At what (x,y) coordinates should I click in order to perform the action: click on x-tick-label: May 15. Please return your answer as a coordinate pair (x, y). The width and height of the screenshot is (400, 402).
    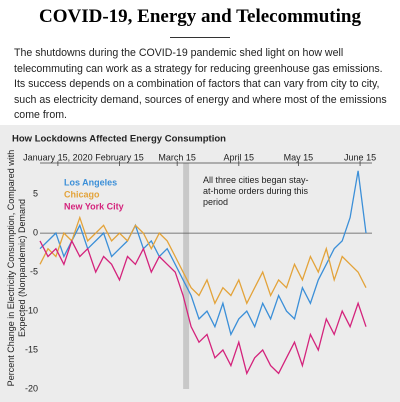
    Looking at the image, I should click on (299, 157).